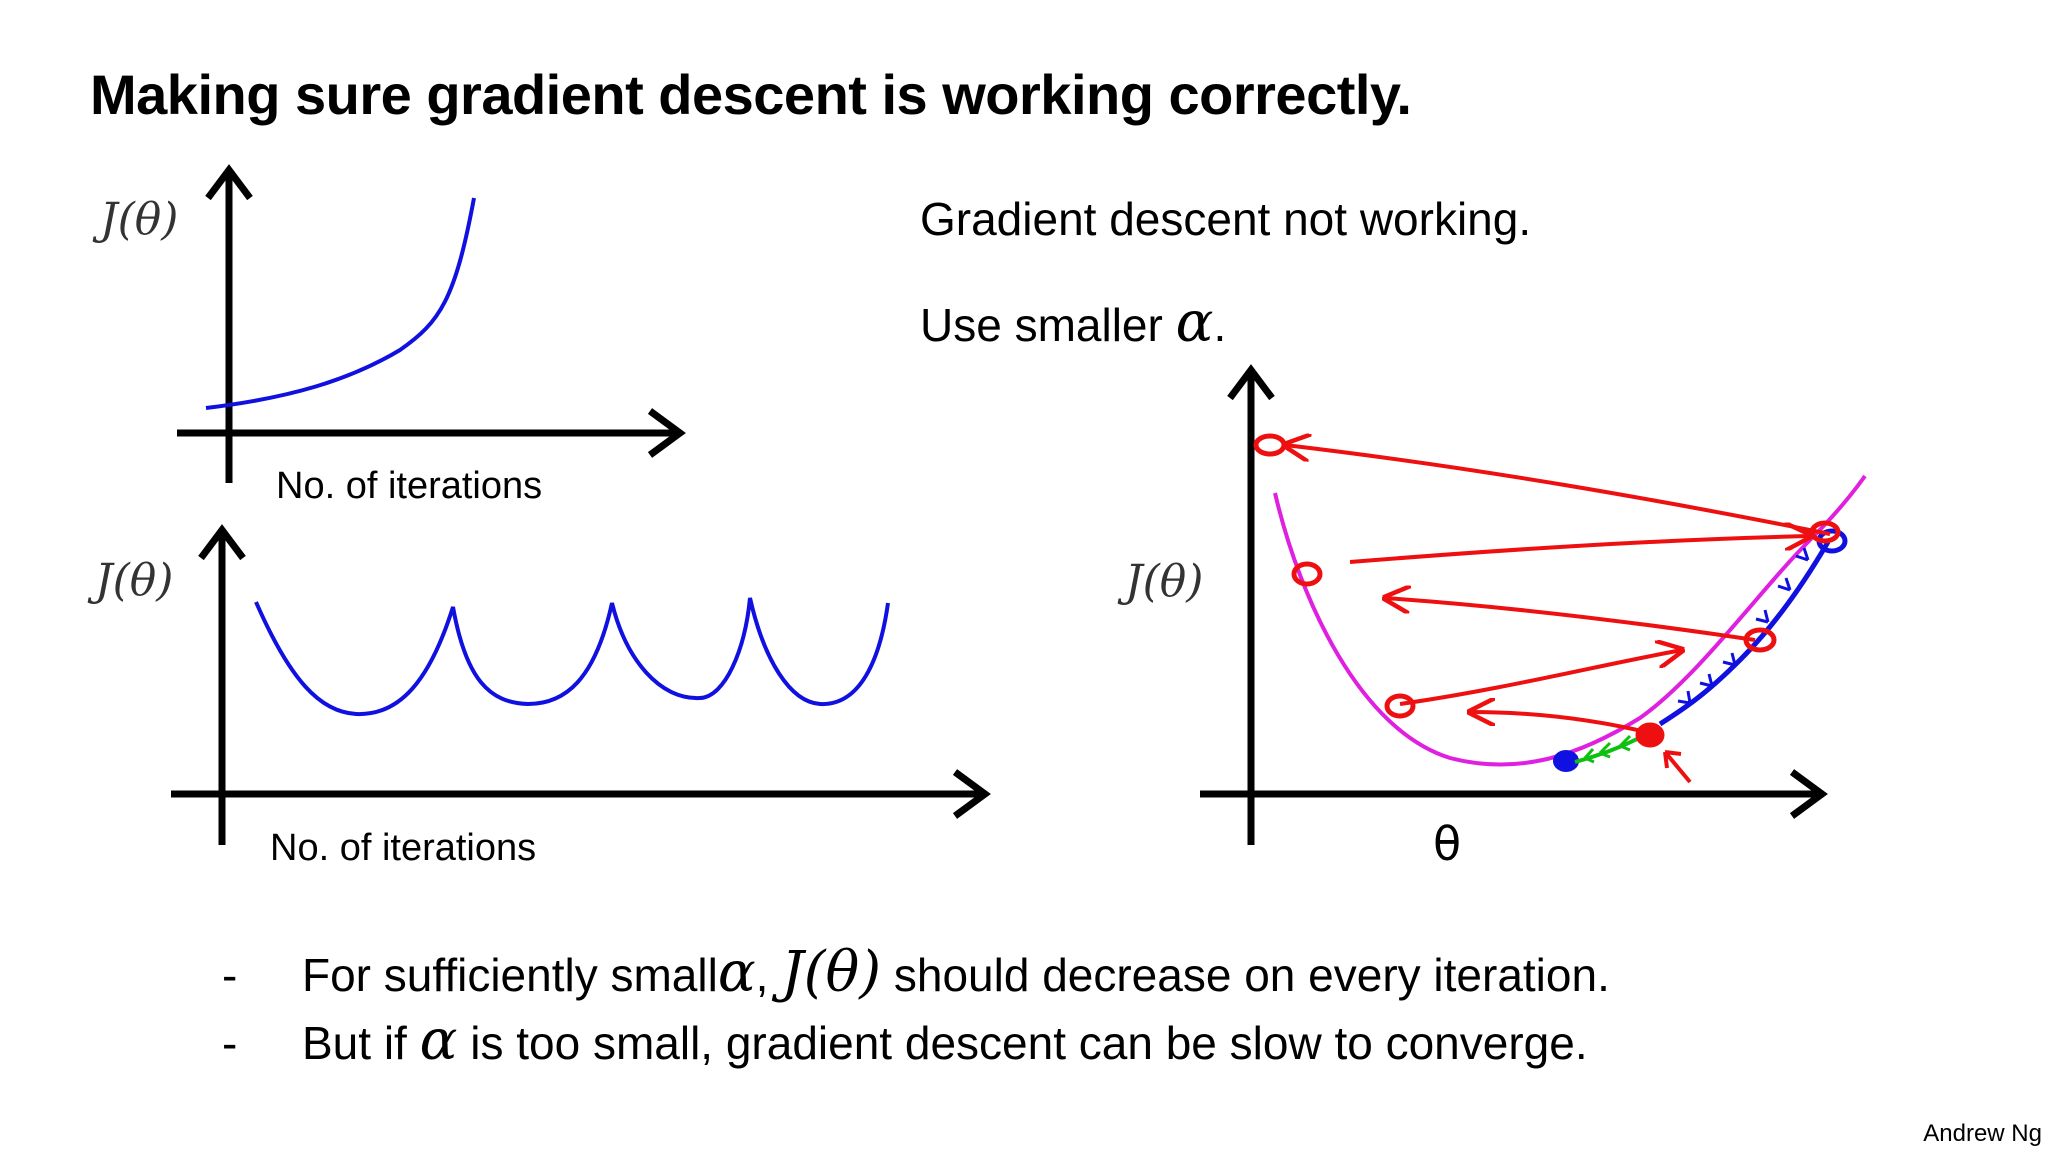 The image size is (2048, 1152). Describe the element at coordinates (1743, 626) in the screenshot. I see `blue-step-ticks` at that location.